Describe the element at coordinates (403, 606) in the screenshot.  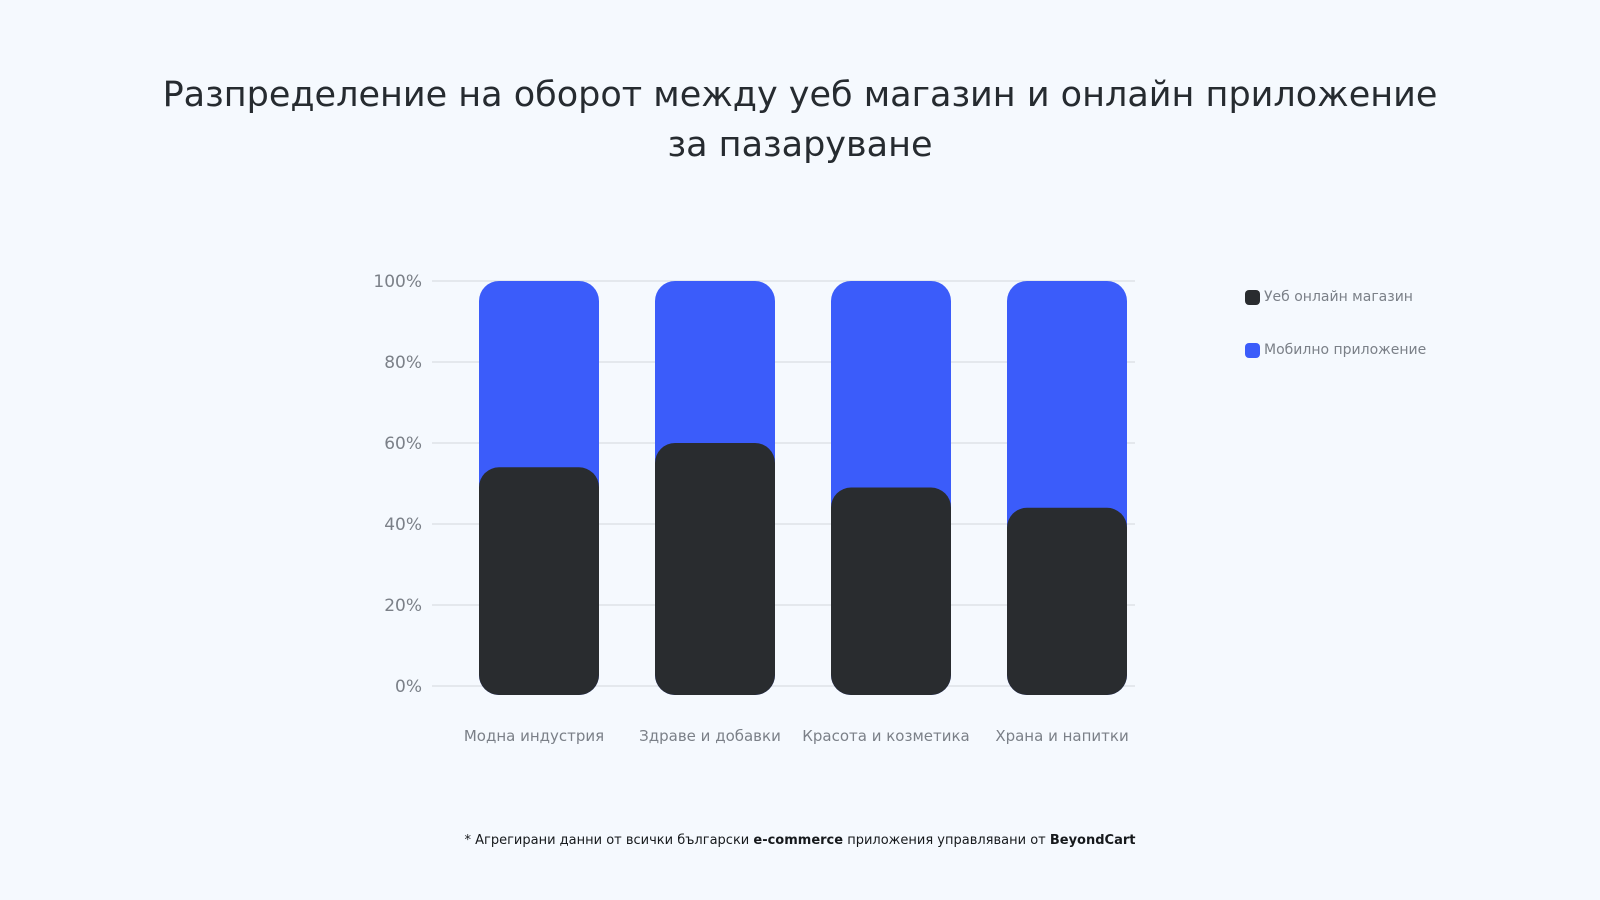
I see `y-tick-label: 20%` at that location.